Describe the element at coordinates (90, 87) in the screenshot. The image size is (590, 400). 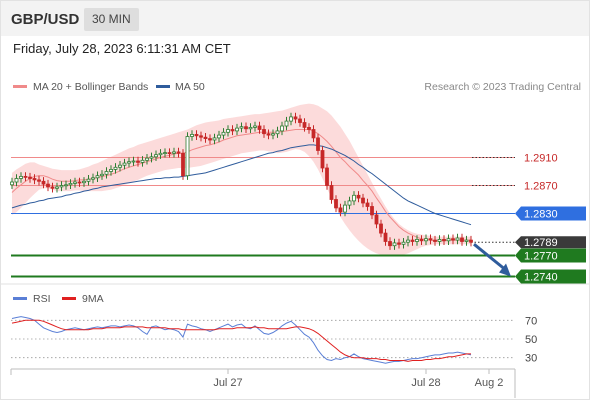
I see `ma20-legend-label: MA 20 + Bollinger Bands` at that location.